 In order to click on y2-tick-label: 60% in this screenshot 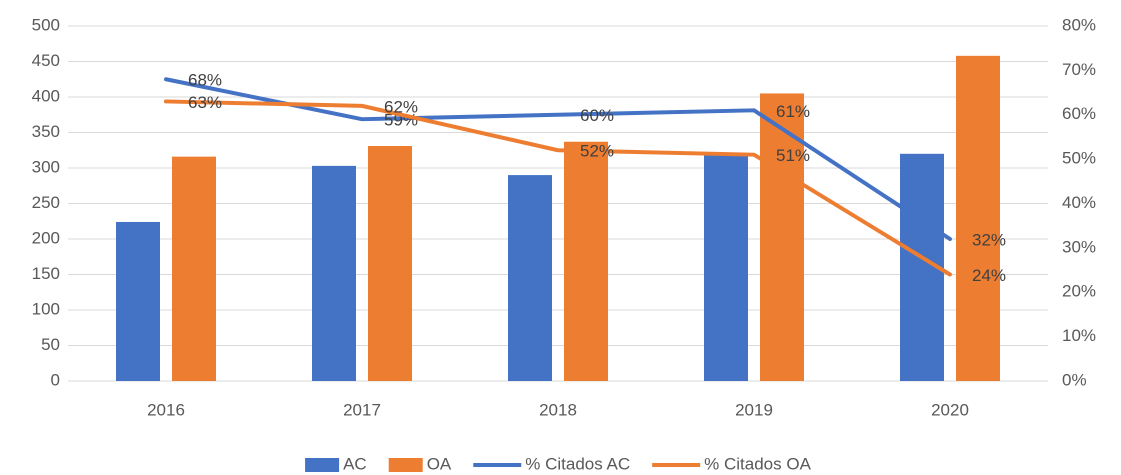, I will do `click(1079, 113)`.